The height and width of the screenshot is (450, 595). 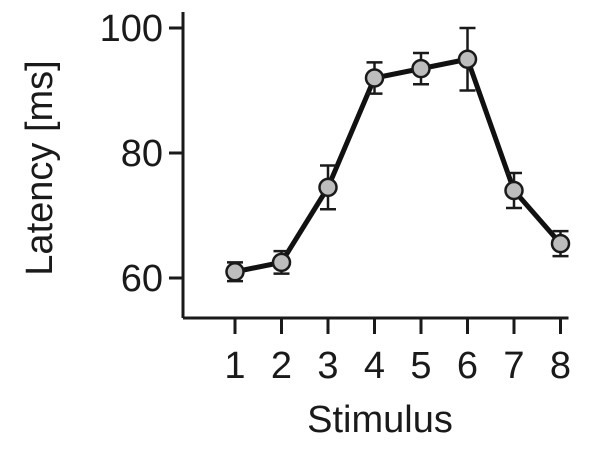 What do you see at coordinates (513, 366) in the screenshot?
I see `x-tick-label: 7` at bounding box center [513, 366].